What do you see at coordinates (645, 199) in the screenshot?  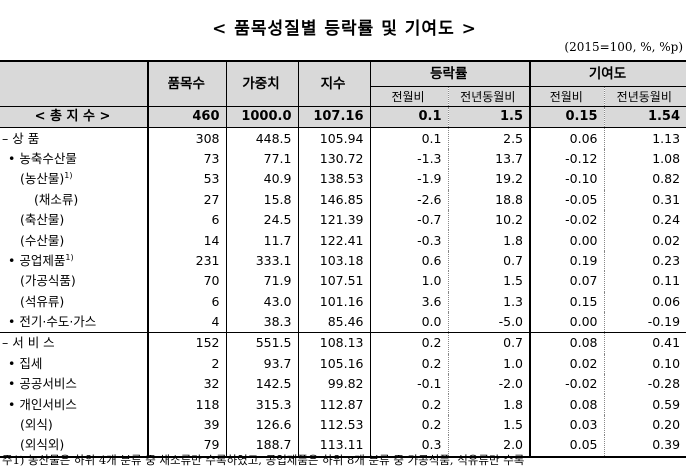 I see `cell-ct-yoy: 0.31` at bounding box center [645, 199].